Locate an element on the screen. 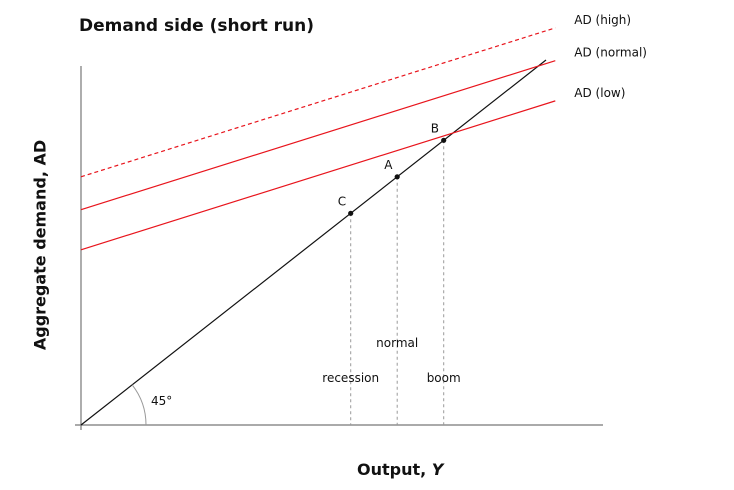  angle-label: 45° is located at coordinates (161, 401).